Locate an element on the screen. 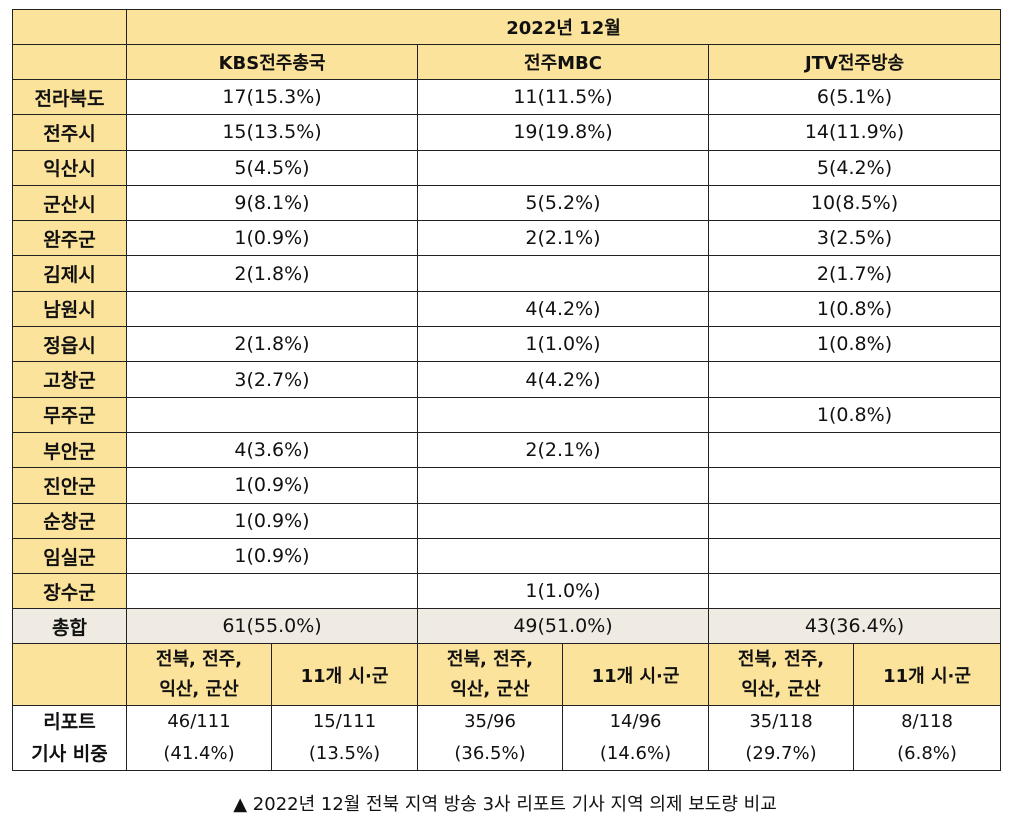  corner-cell is located at coordinates (69, 27).